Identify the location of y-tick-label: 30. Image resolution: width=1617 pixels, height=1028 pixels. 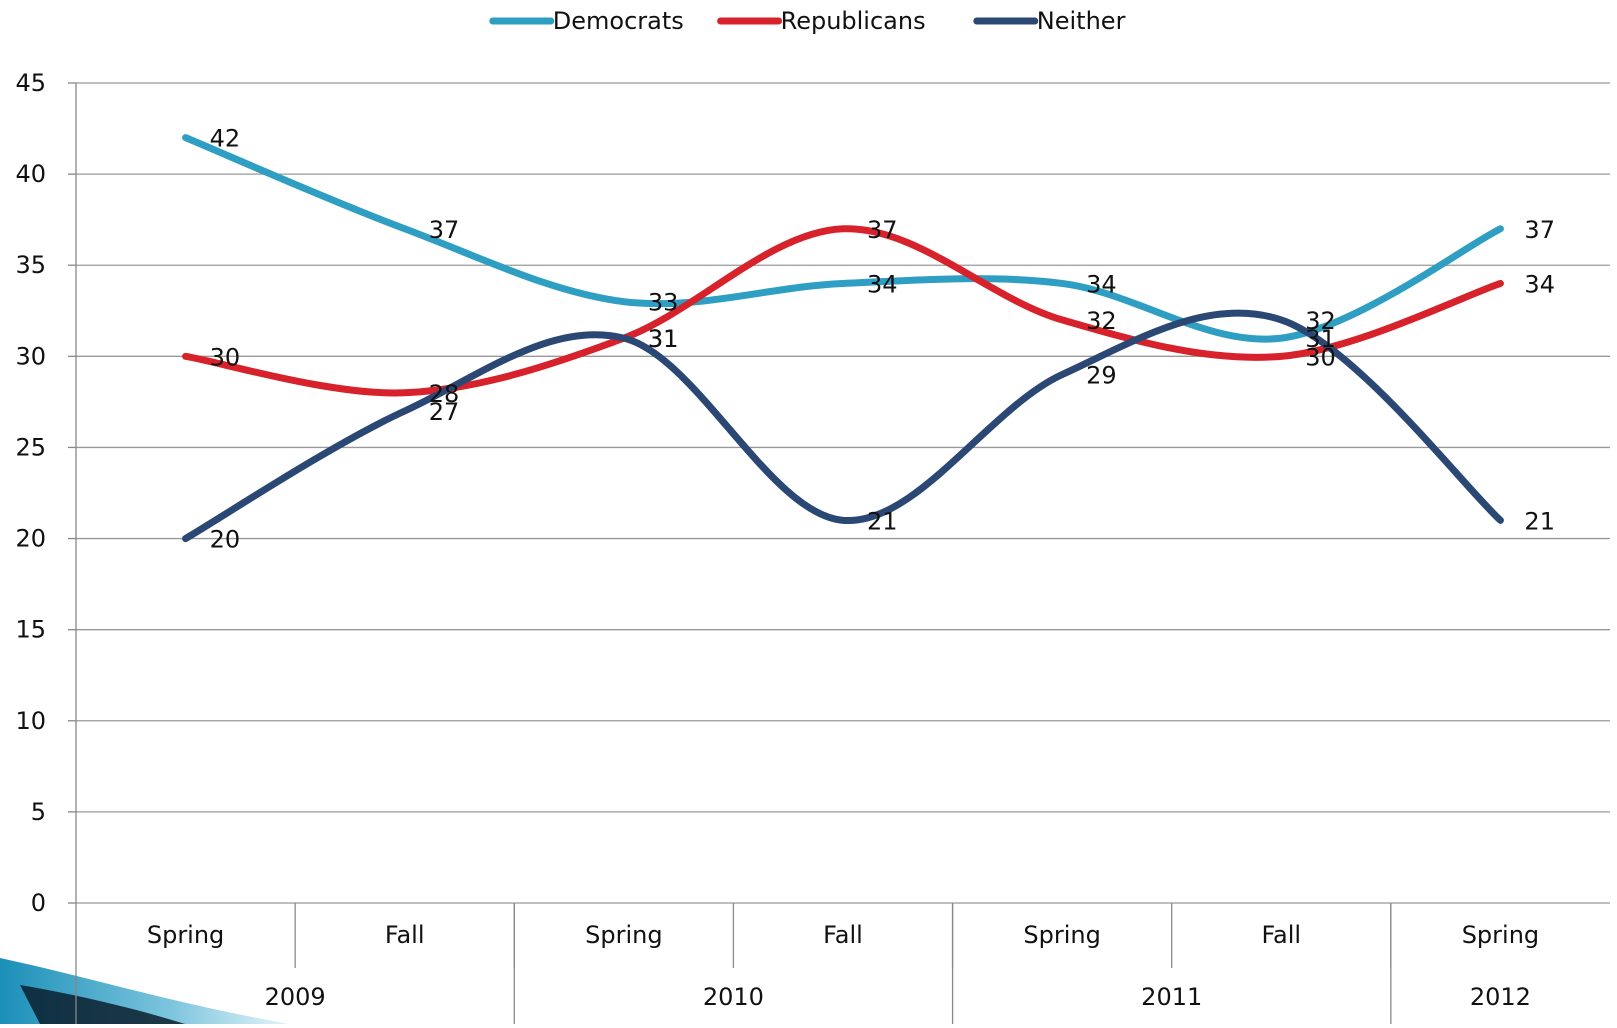
(30, 356).